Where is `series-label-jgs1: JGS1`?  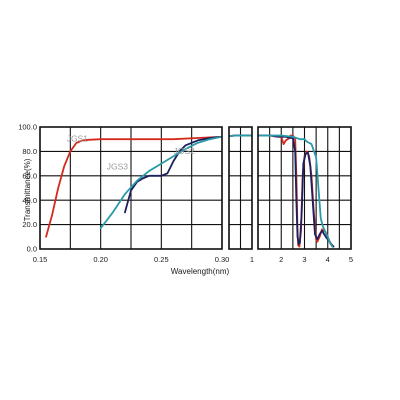
series-label-jgs1: JGS1 is located at coordinates (78, 139).